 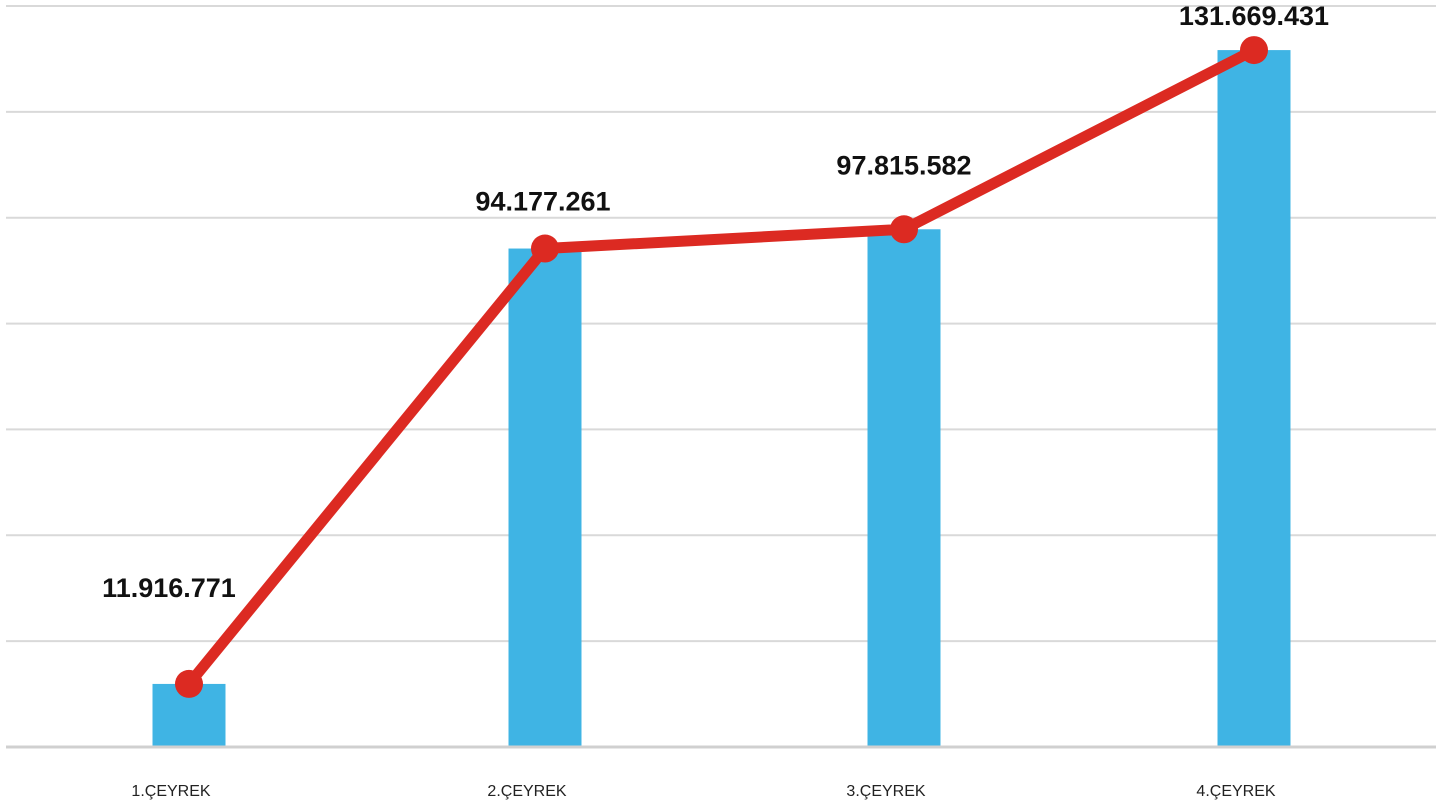 What do you see at coordinates (1254, 16) in the screenshot?
I see `data-label: 131.669.431` at bounding box center [1254, 16].